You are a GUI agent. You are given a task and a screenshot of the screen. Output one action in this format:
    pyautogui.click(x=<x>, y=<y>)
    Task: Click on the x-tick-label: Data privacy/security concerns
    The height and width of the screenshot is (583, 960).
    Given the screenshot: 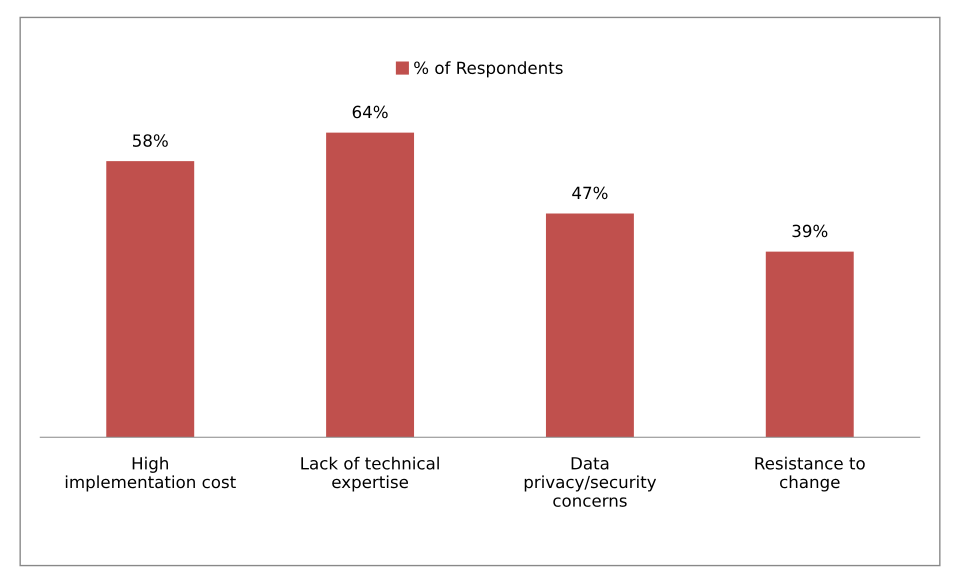 What is the action you would take?
    pyautogui.click(x=590, y=482)
    